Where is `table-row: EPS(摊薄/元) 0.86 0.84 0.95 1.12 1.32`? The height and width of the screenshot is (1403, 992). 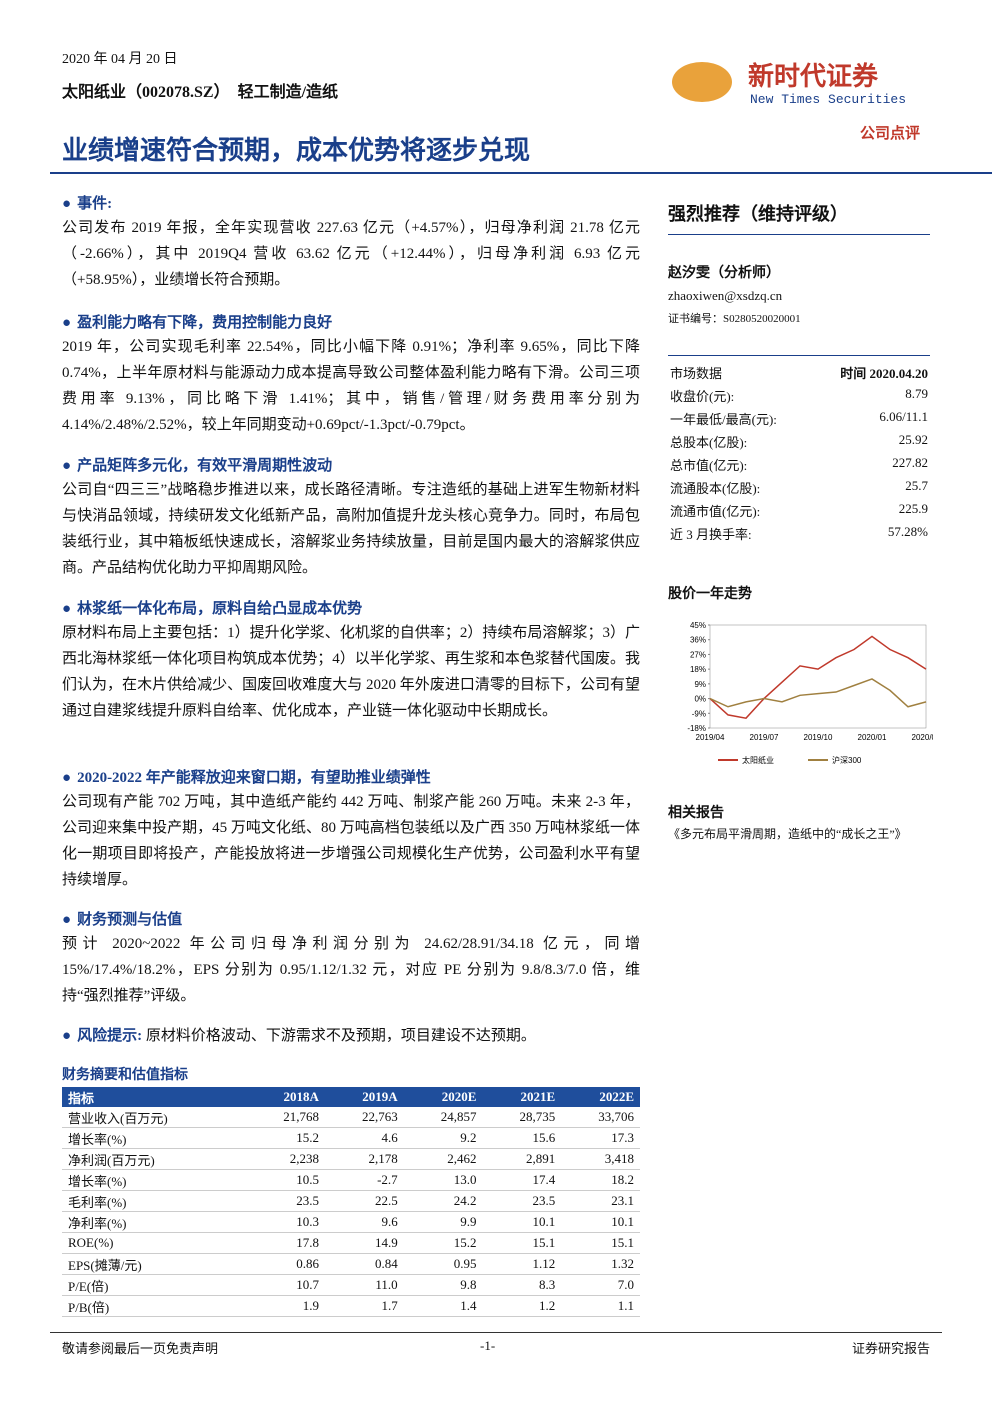 table-row: EPS(摊薄/元) 0.86 0.84 0.95 1.12 1.32 is located at coordinates (351, 1264).